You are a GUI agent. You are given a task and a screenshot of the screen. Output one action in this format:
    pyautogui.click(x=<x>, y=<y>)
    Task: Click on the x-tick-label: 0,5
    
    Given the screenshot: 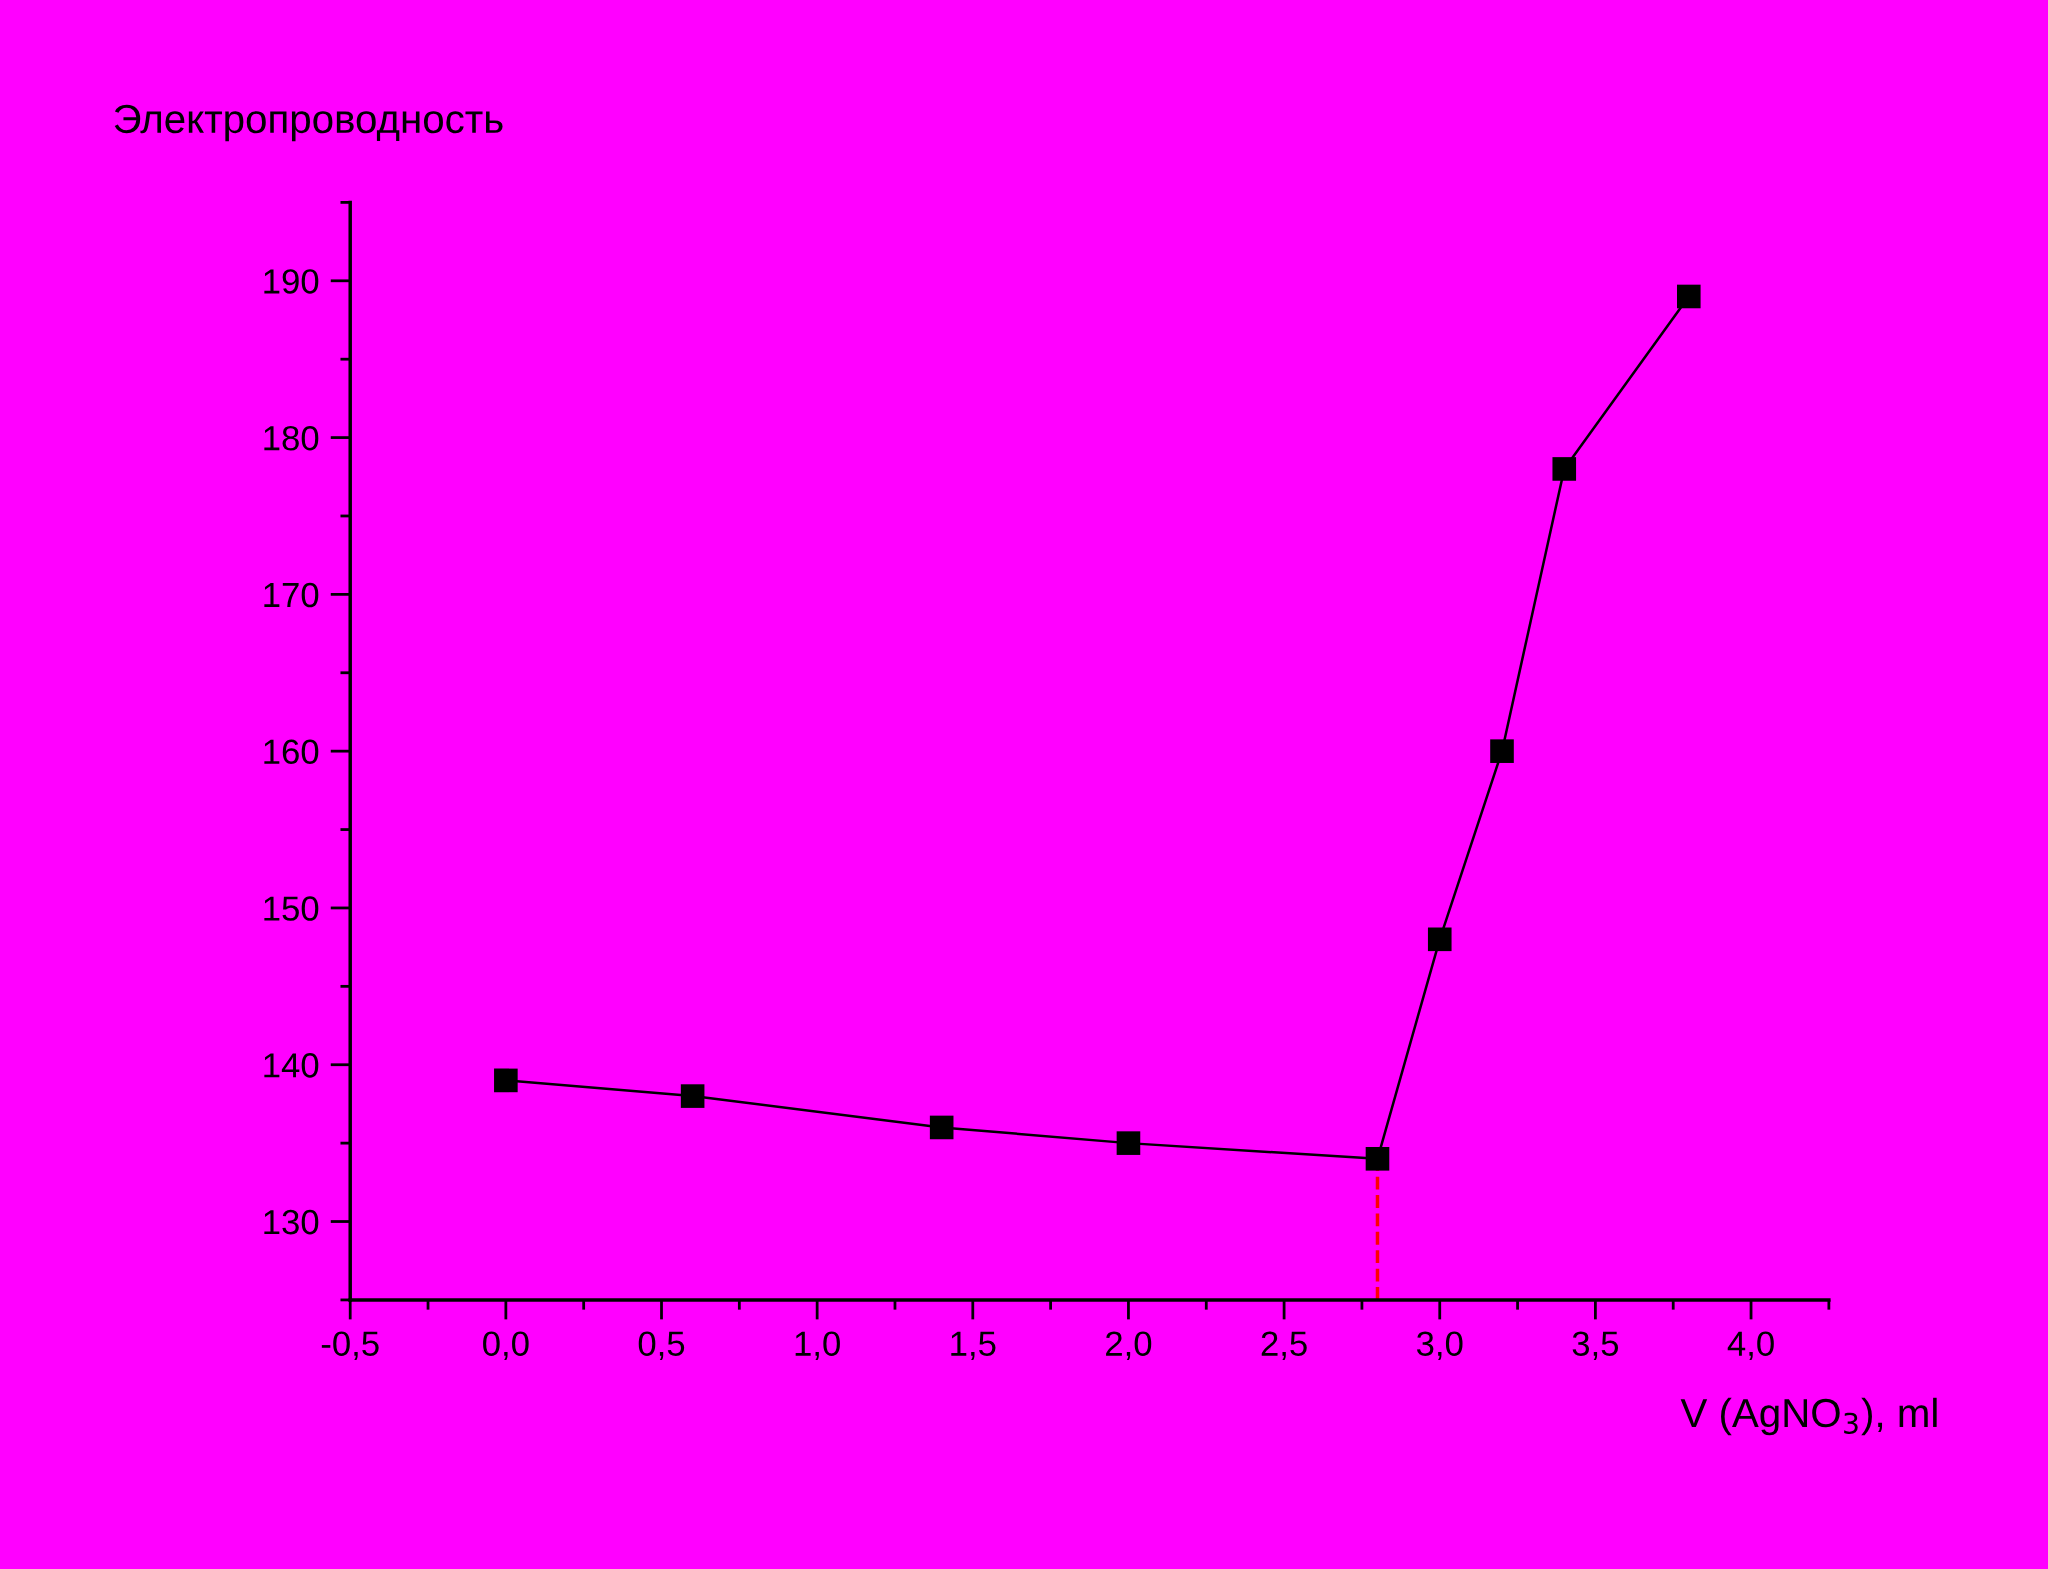 What is the action you would take?
    pyautogui.click(x=661, y=1346)
    